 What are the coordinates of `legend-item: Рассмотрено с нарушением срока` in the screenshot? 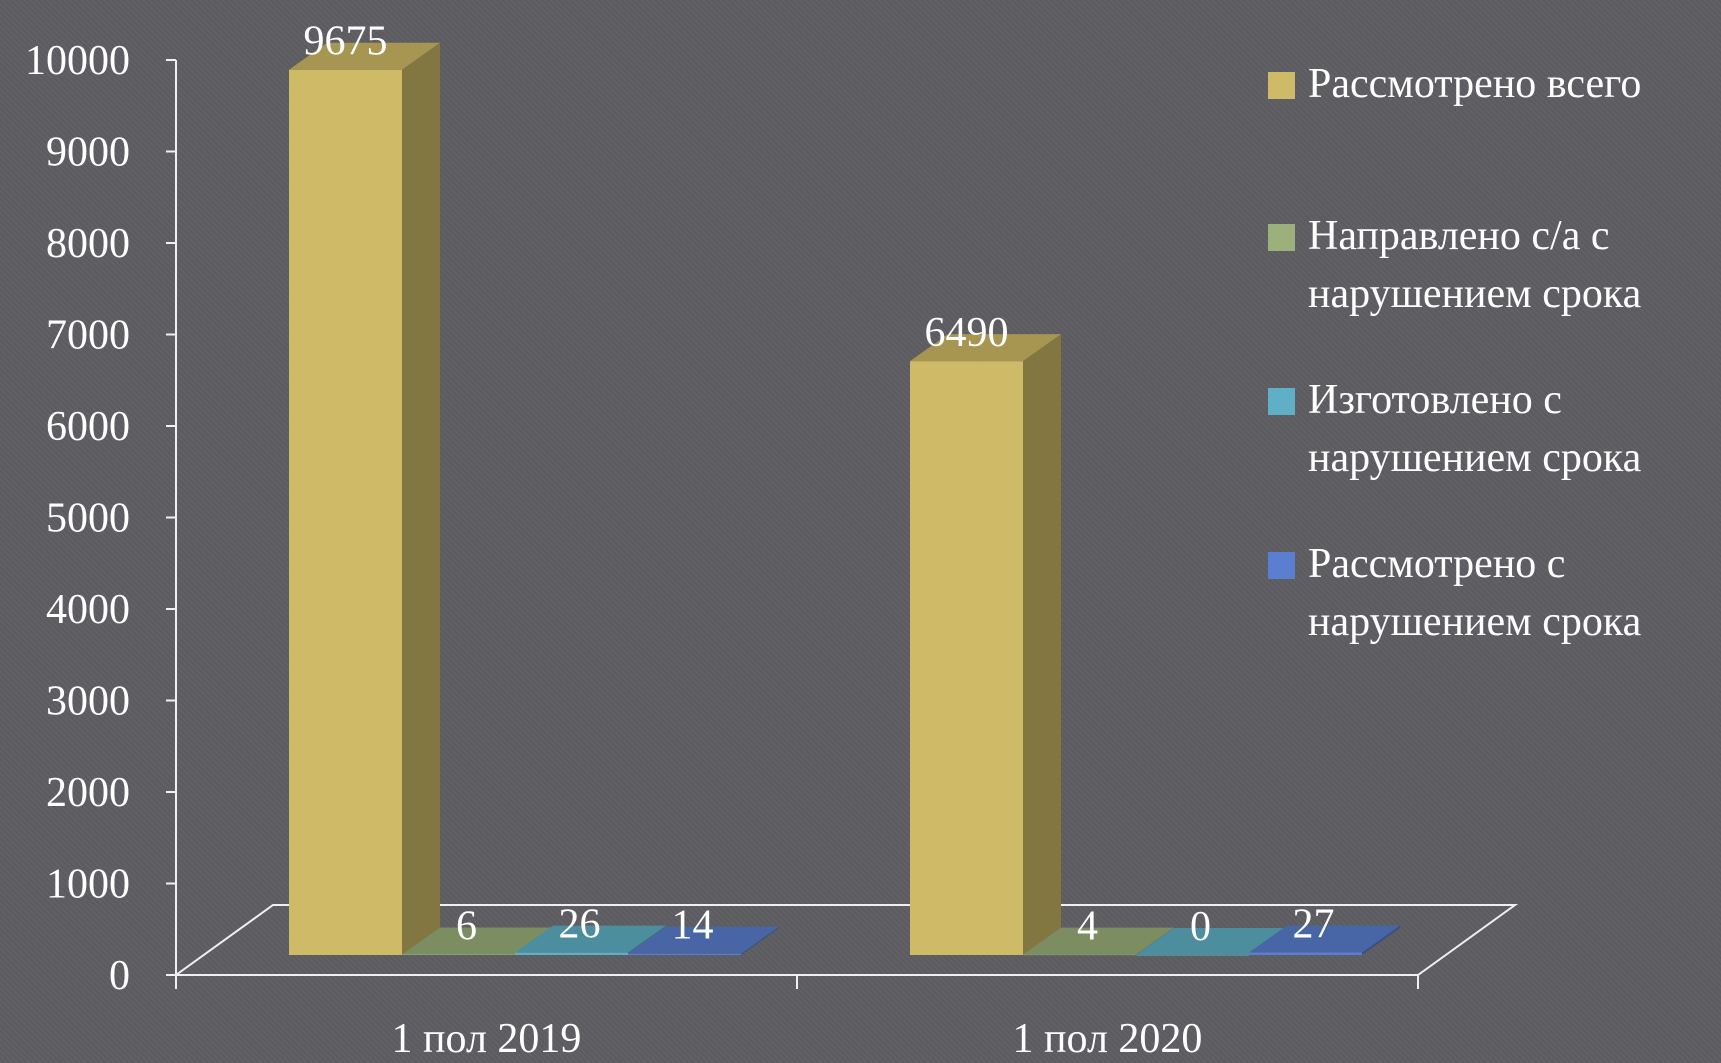 It's located at (1492, 593).